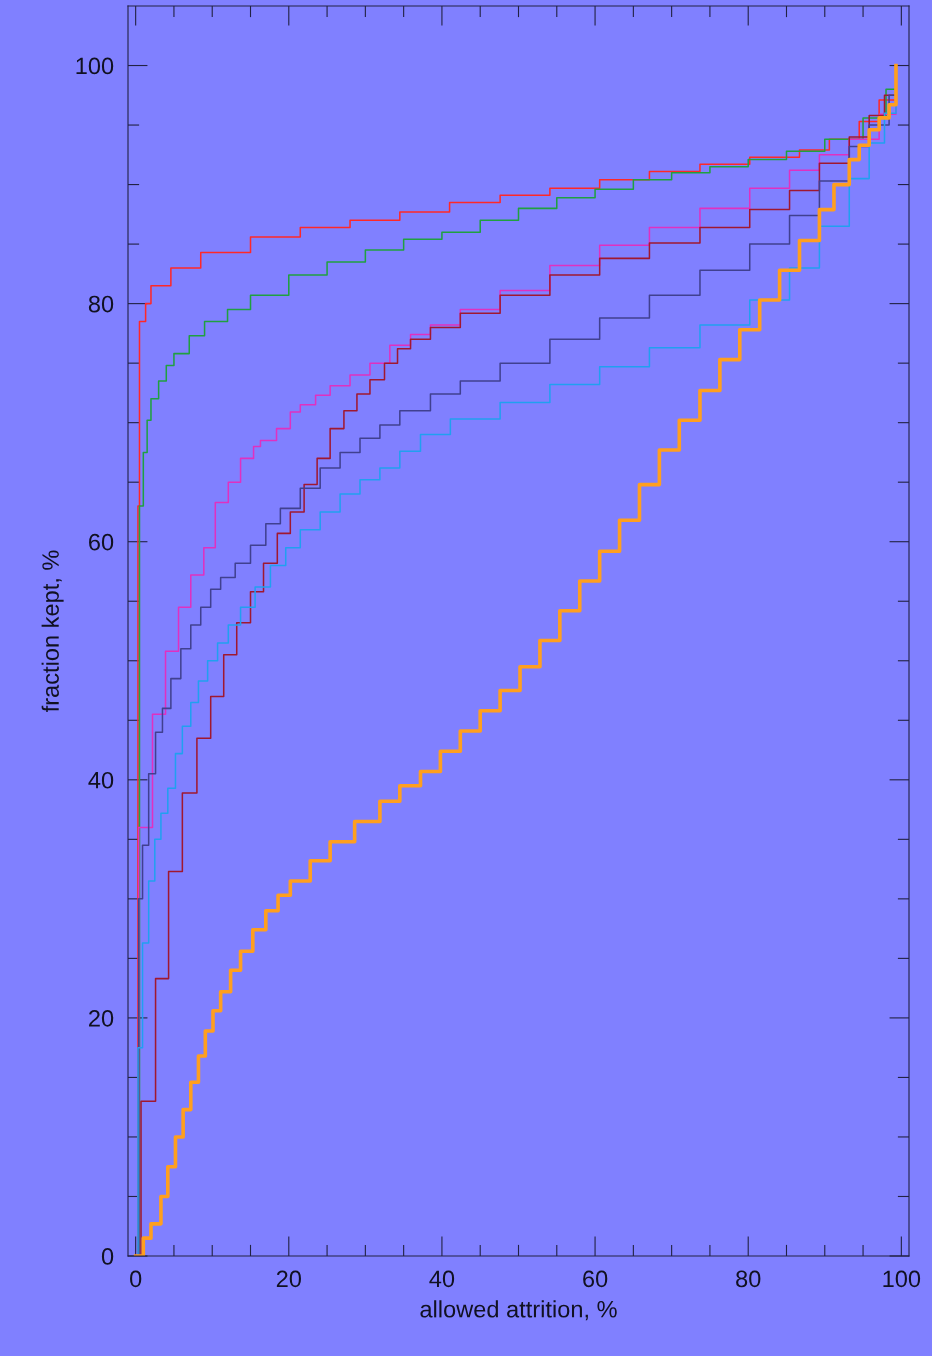 This screenshot has width=932, height=1356. Describe the element at coordinates (95, 66) in the screenshot. I see `y-tick-label: 100` at that location.